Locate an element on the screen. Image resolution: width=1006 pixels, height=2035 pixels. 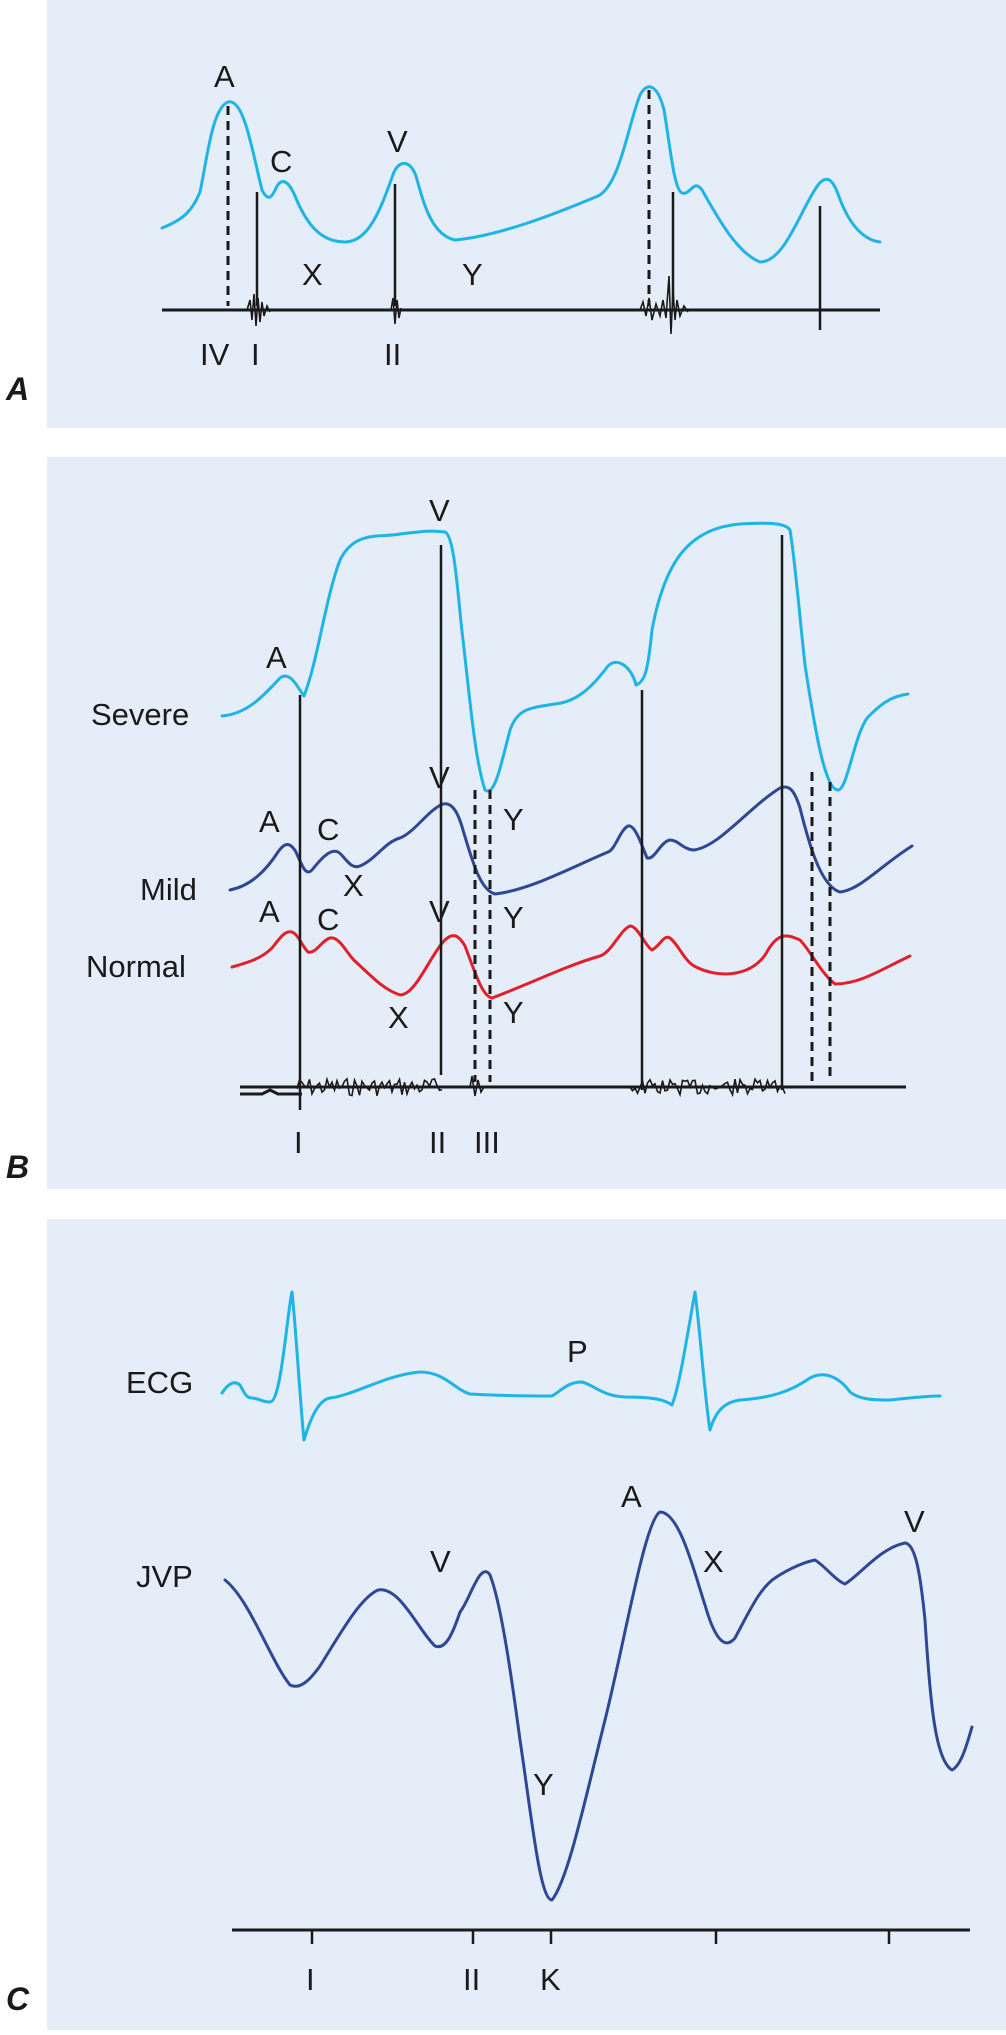
panel-b-label: B is located at coordinates (17, 1167).